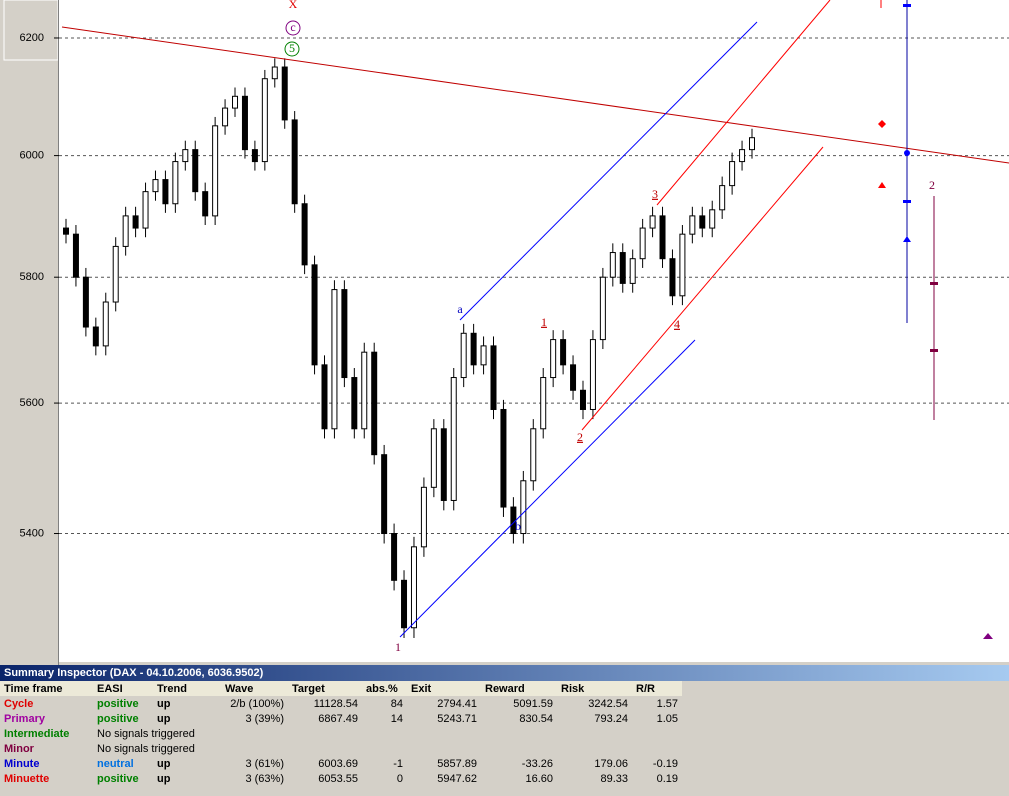  I want to click on table-cell: 3 (63%), so click(264, 778).